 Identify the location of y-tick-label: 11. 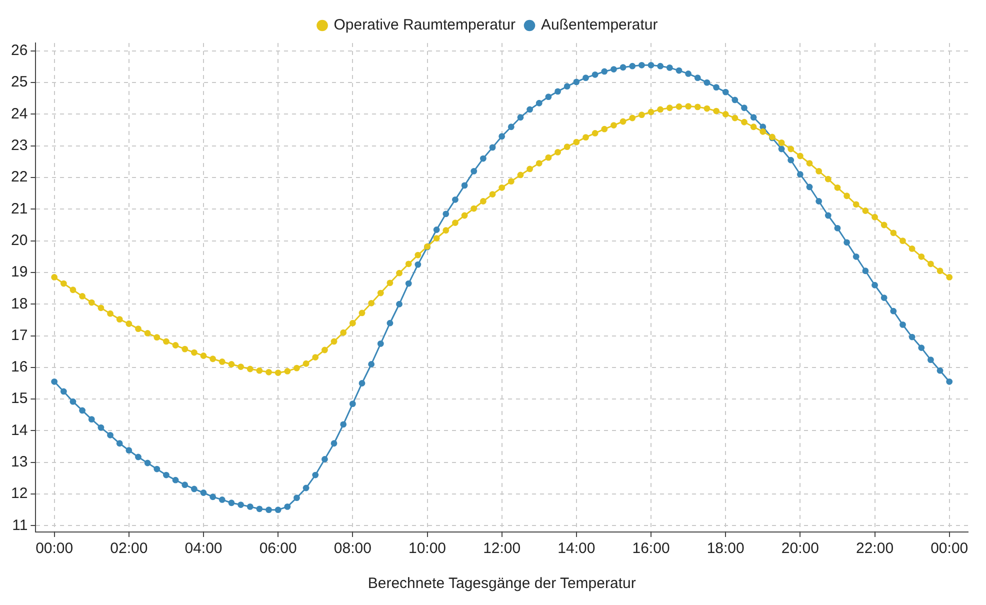
(20, 525).